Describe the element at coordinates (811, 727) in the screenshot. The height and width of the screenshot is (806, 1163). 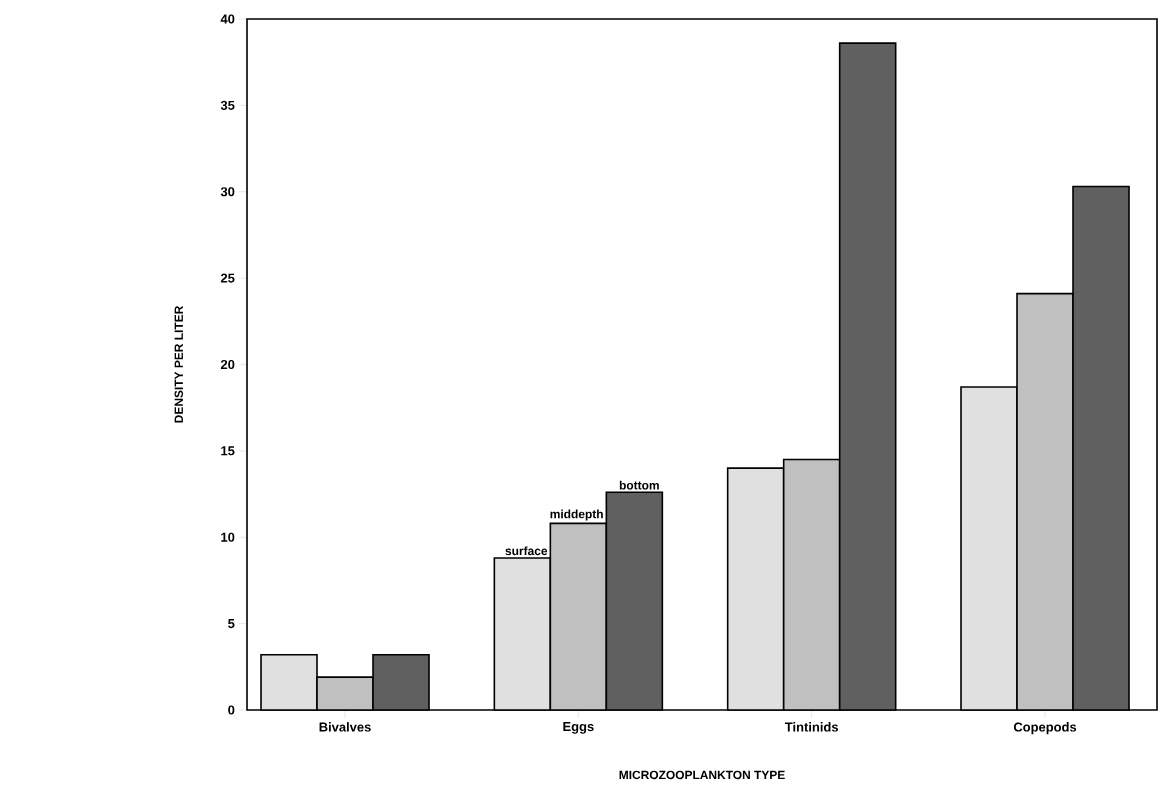
I see `x-tick-label: Tintinids` at that location.